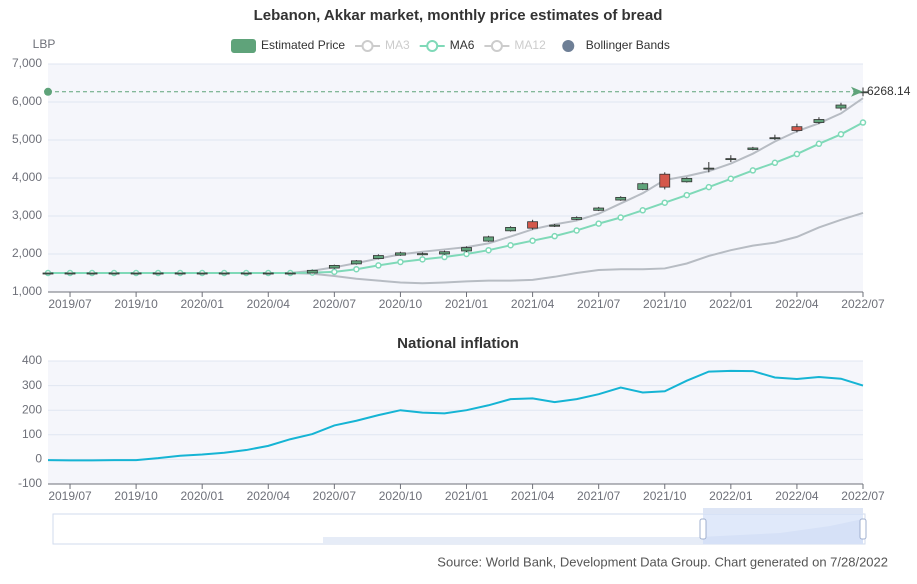  I want to click on slider-bar, so click(783, 511).